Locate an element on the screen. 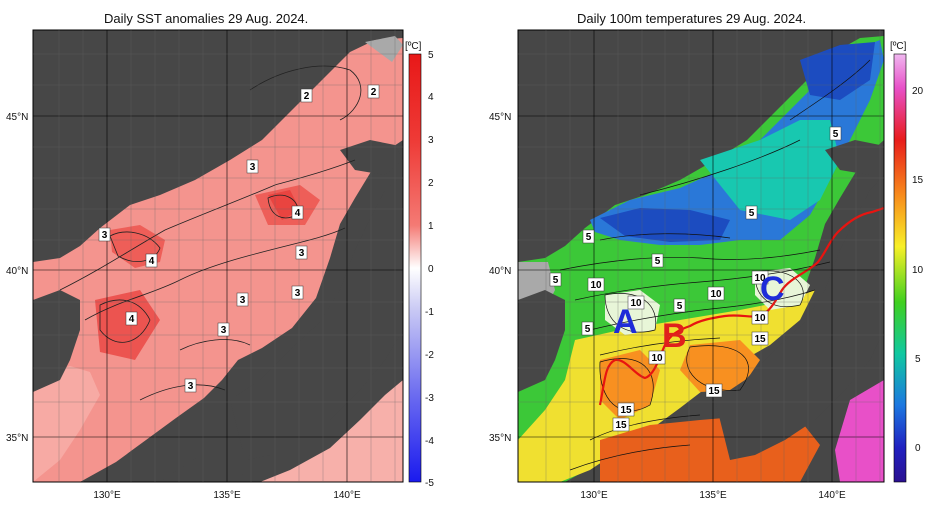 This screenshot has width=933, height=526. svg-text: -5 is located at coordinates (429, 483).